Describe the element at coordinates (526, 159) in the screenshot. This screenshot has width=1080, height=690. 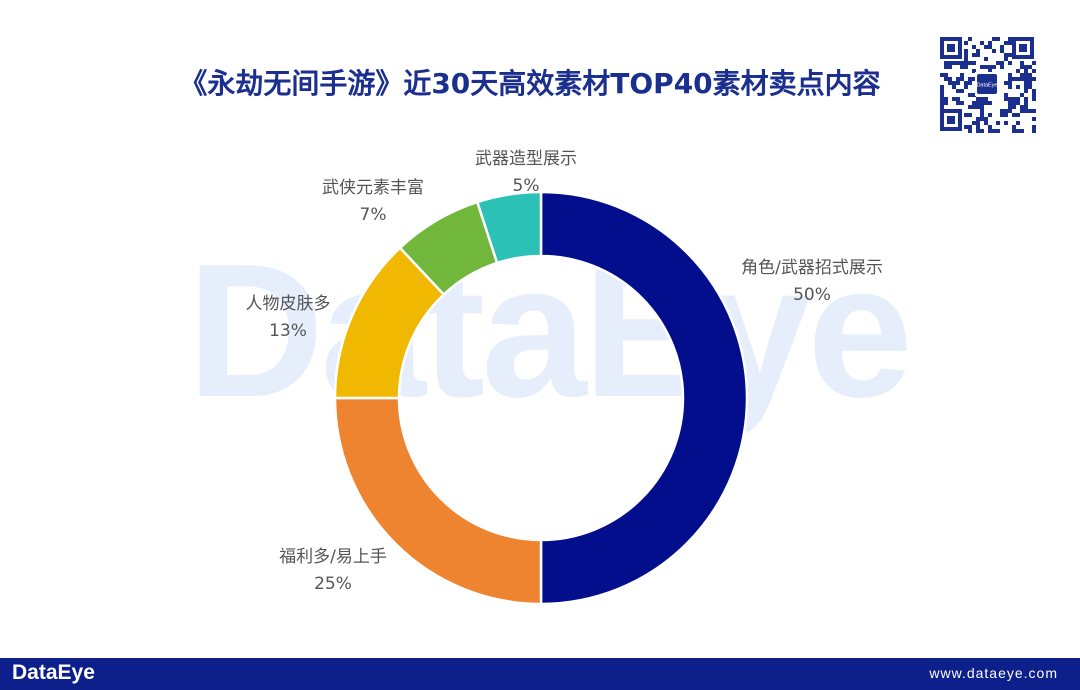
I see `slice-label: 武器造型展示` at that location.